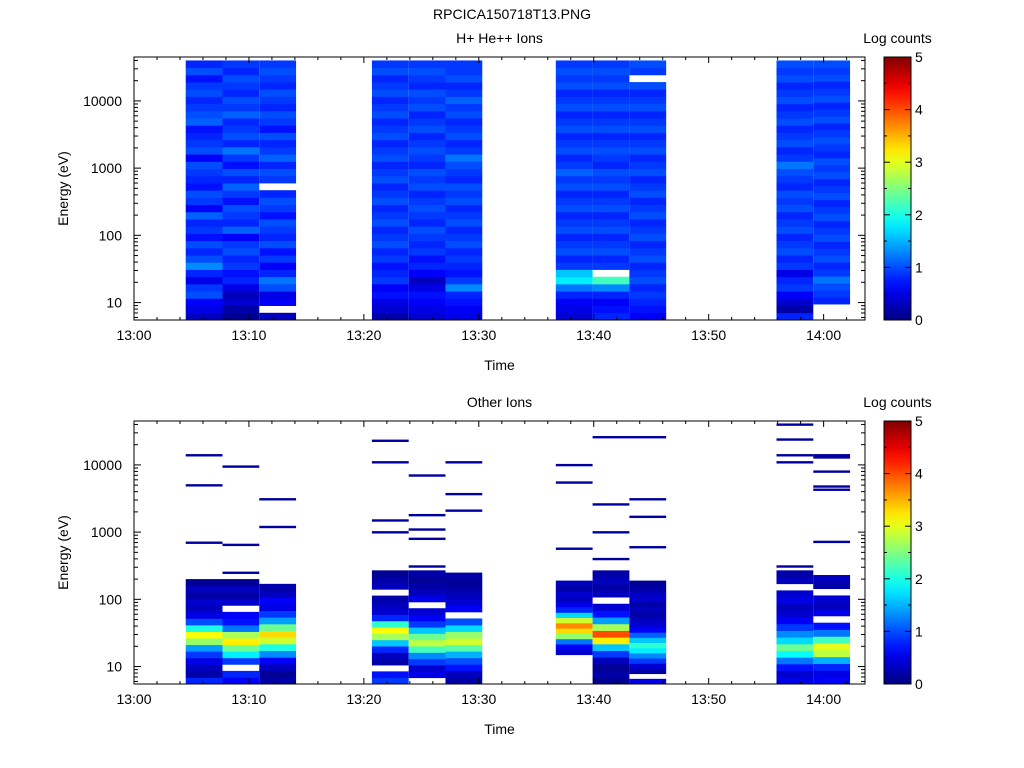 The width and height of the screenshot is (1024, 768). What do you see at coordinates (102, 465) in the screenshot?
I see `y-tick-label: 10000` at bounding box center [102, 465].